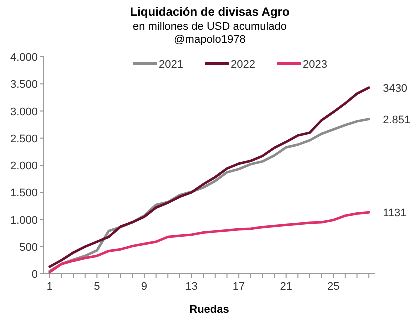 The width and height of the screenshot is (420, 325). What do you see at coordinates (209, 242) in the screenshot?
I see `line-series` at bounding box center [209, 242].